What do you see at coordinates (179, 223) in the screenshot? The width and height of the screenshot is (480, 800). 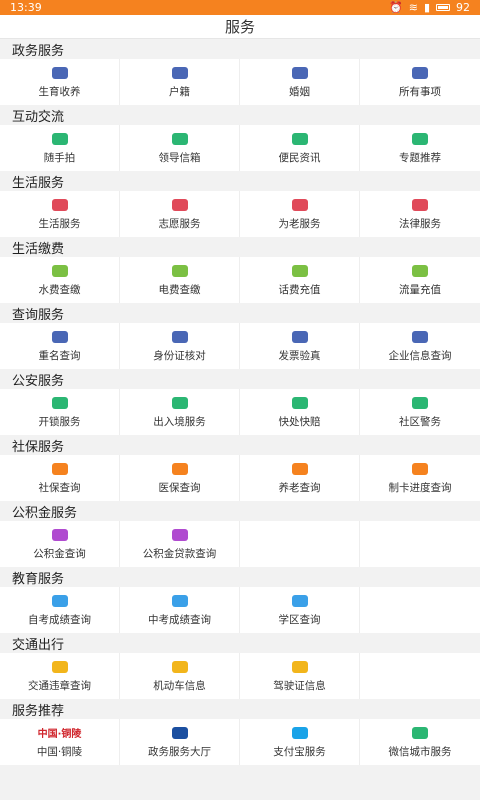 I see `service-item-label: 志愿服务` at bounding box center [179, 223].